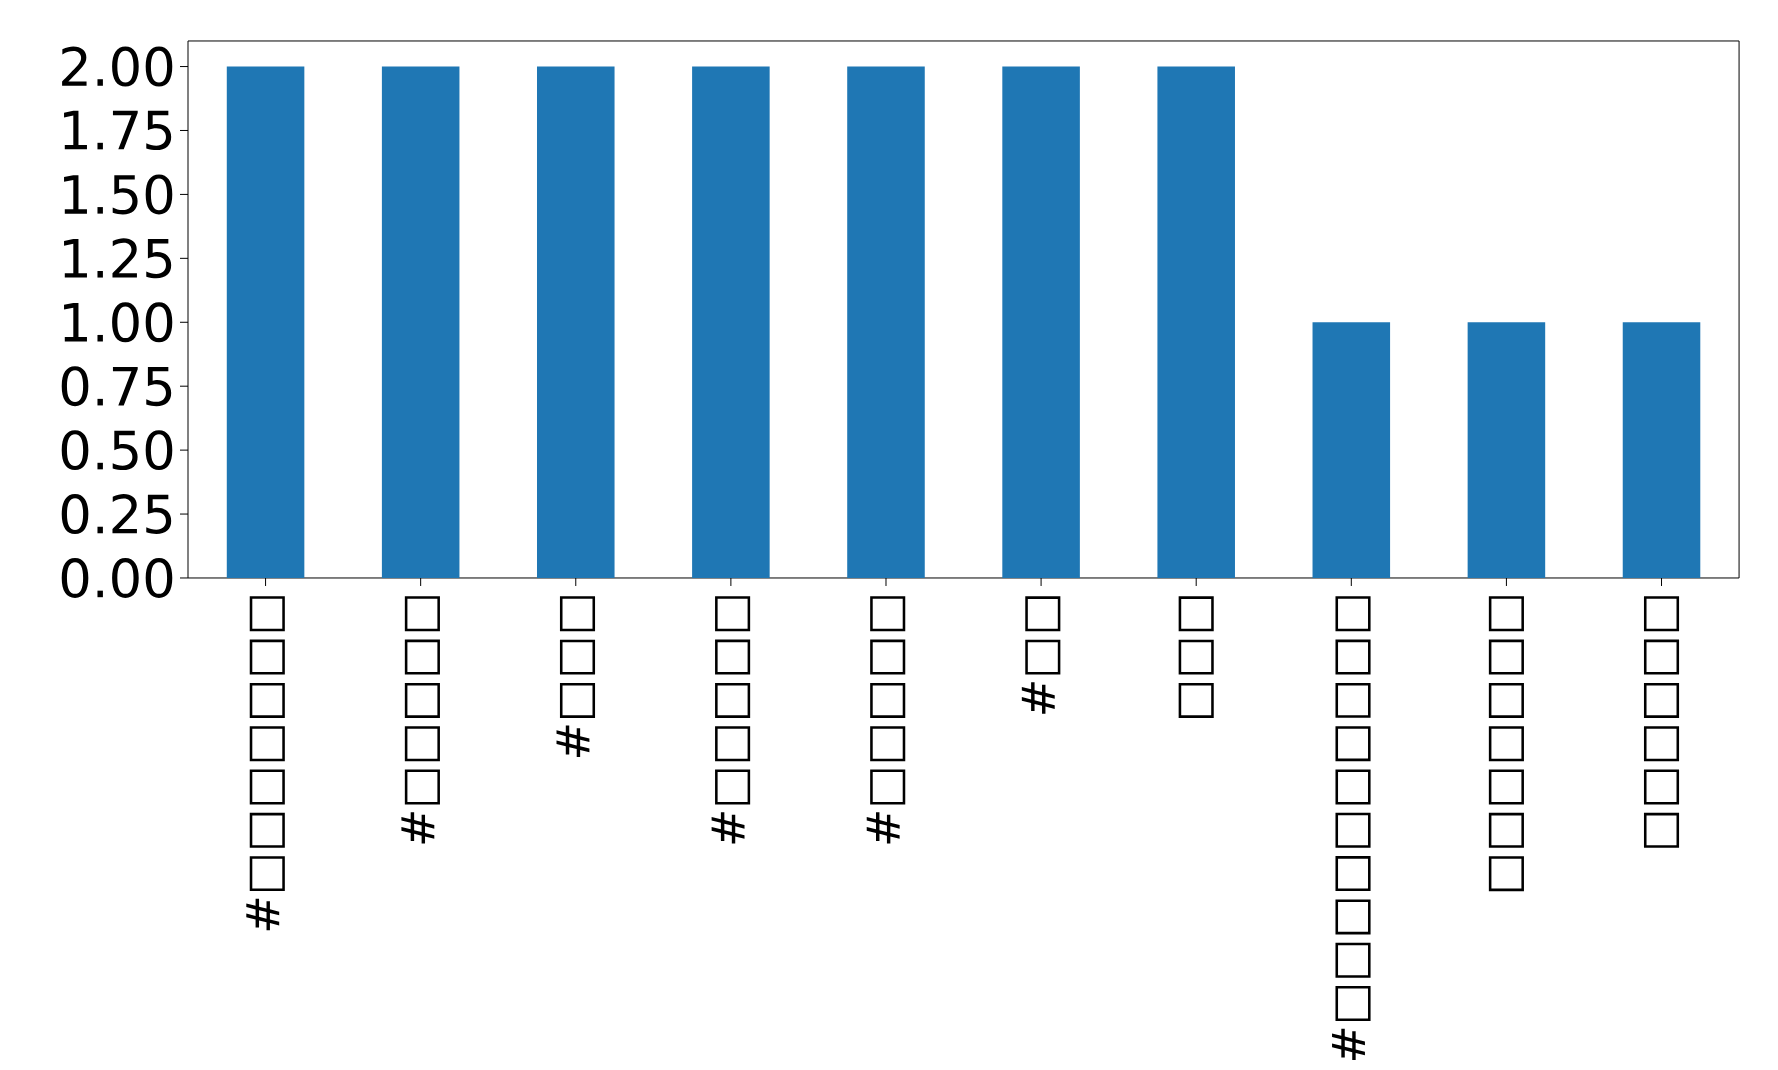 This screenshot has width=1778, height=1070. What do you see at coordinates (1041, 655) in the screenshot?
I see `x-tick-label: #□□` at bounding box center [1041, 655].